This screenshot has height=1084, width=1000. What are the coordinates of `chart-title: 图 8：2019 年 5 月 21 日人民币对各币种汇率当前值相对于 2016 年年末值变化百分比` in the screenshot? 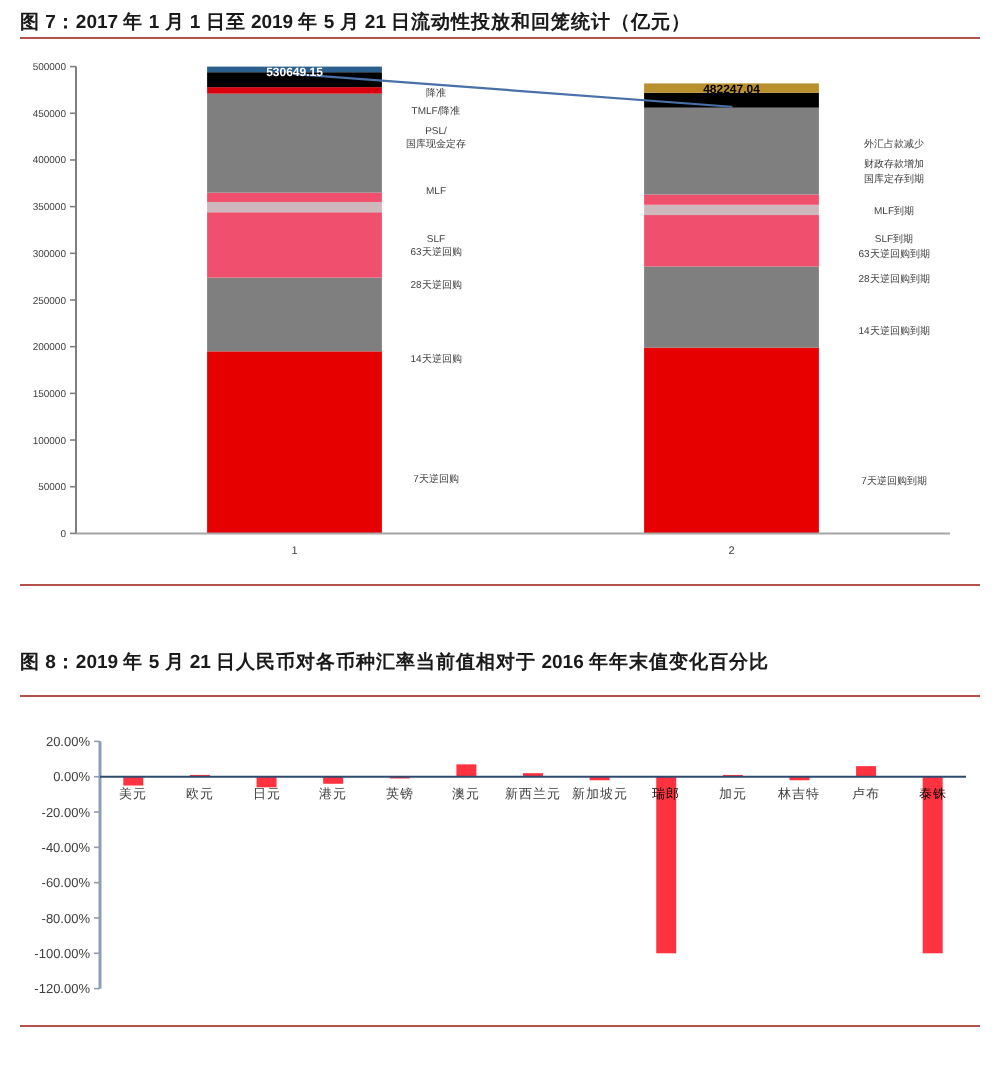 It's located at (395, 662).